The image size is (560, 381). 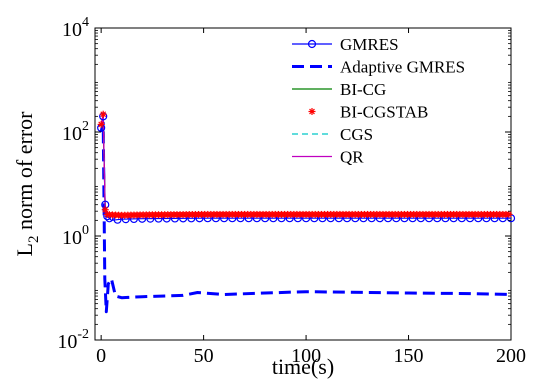 I want to click on legend-entry-adaptive-gmres: Adaptive GMRES, so click(x=378, y=67).